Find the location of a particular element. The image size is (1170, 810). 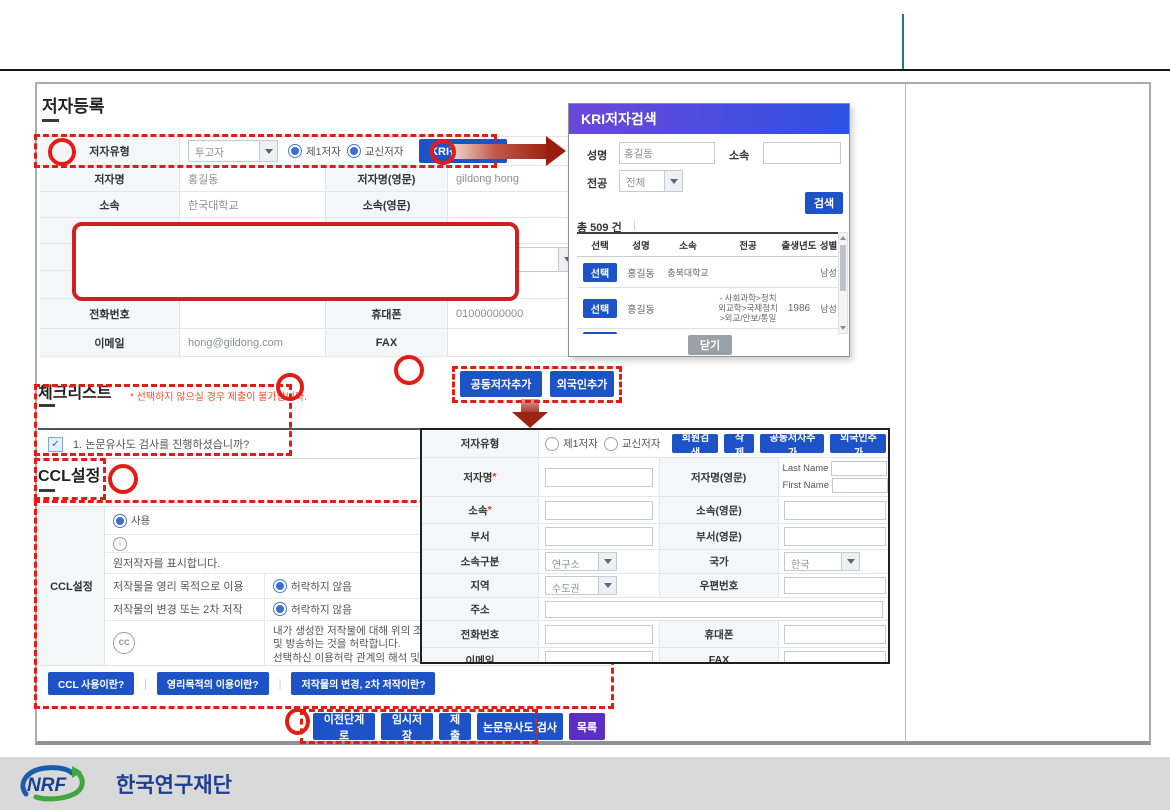

region-dropdown: 수도권 is located at coordinates (581, 585).